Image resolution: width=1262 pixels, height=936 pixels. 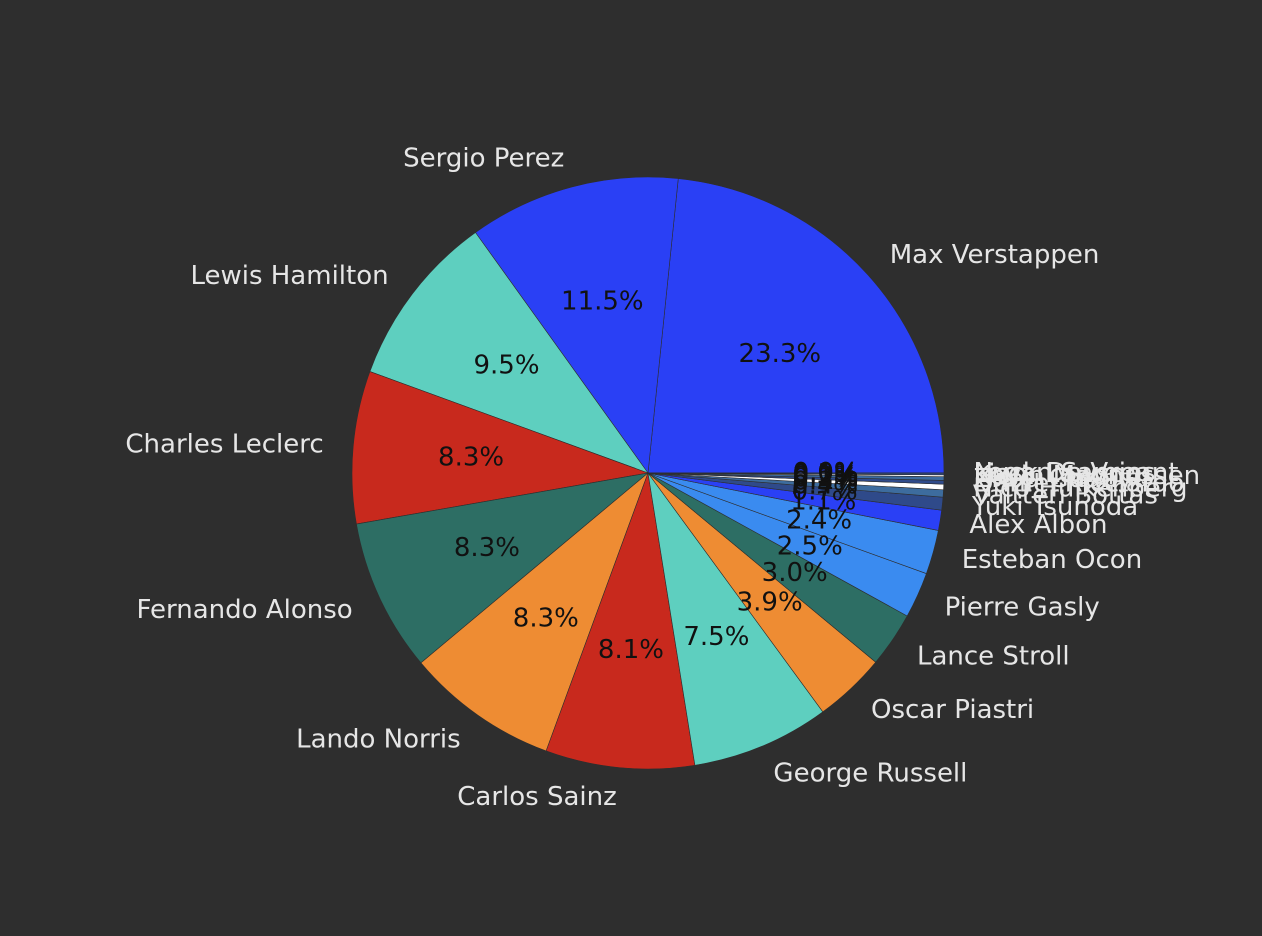 I want to click on percent-label-nyck-de-vries: 0.0%, so click(x=826, y=473).